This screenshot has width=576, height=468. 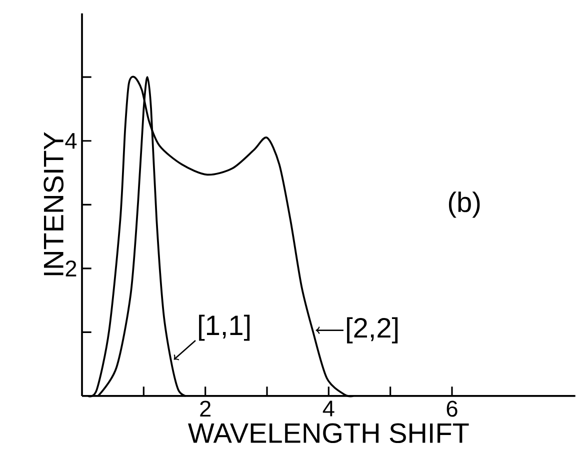 I want to click on annotation: (b), so click(x=464, y=205).